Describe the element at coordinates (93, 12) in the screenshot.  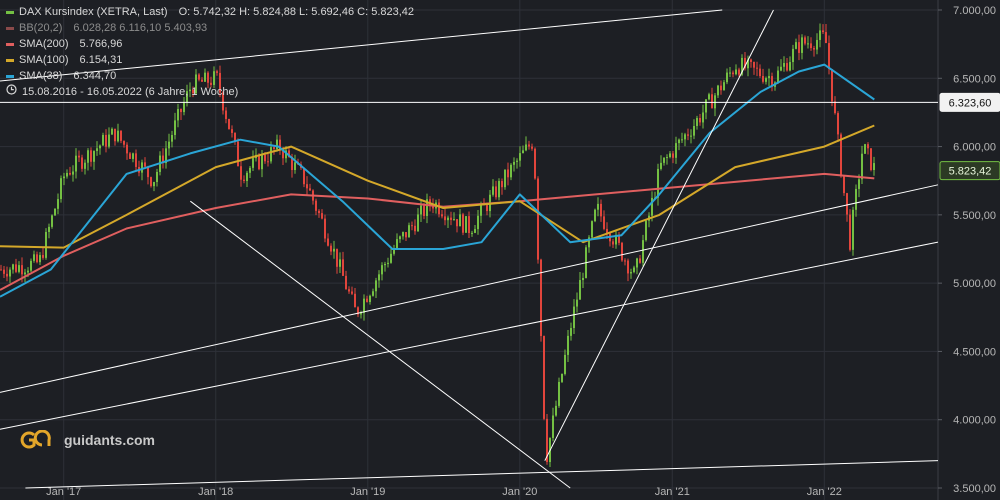
I see `instrument-name: DAX Kursindex (XETRA, Last)` at that location.